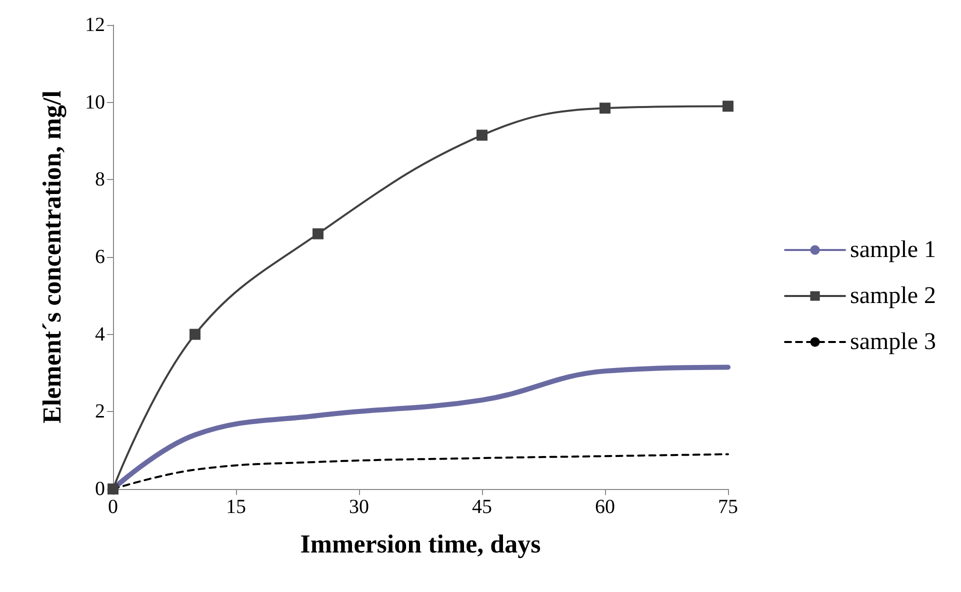  I want to click on x-tick-label: 60, so click(605, 507).